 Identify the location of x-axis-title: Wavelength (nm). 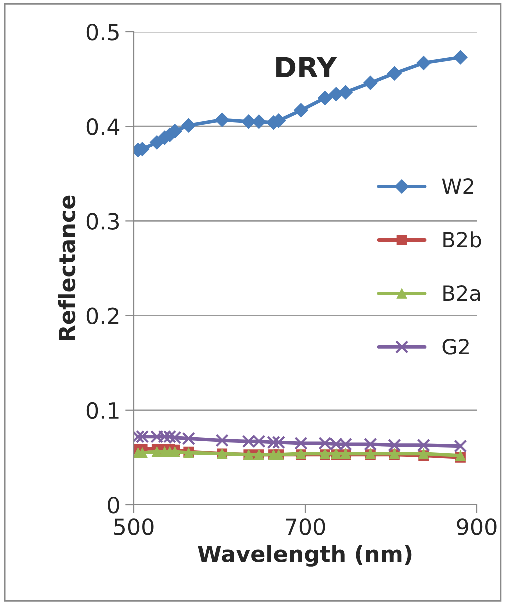
(305, 556).